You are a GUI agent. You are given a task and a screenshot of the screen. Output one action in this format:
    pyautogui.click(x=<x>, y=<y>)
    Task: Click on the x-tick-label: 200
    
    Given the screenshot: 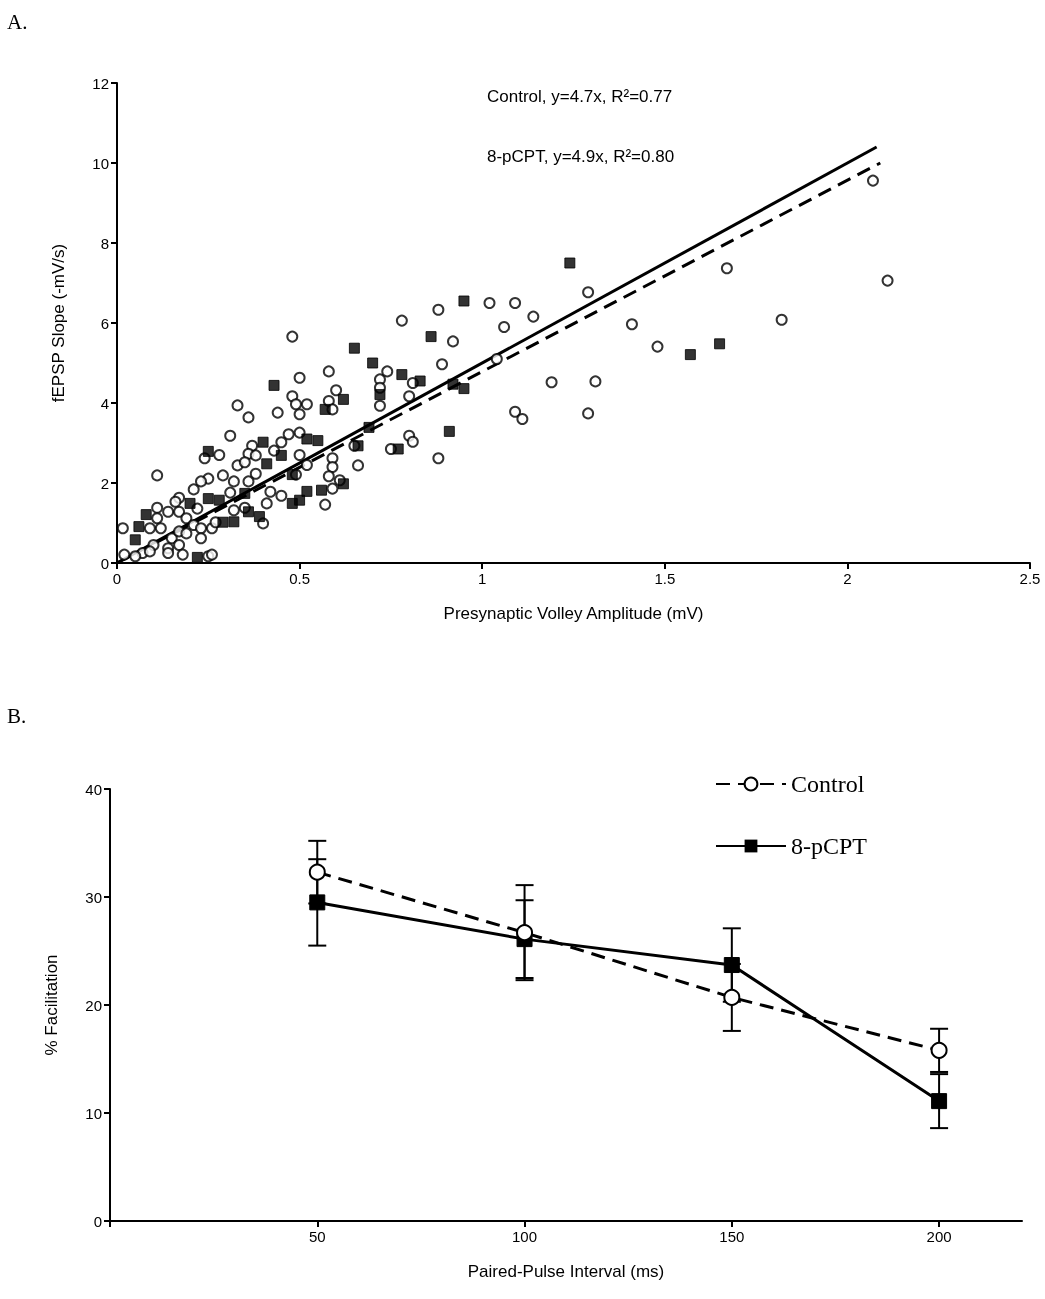 What is the action you would take?
    pyautogui.click(x=939, y=1236)
    